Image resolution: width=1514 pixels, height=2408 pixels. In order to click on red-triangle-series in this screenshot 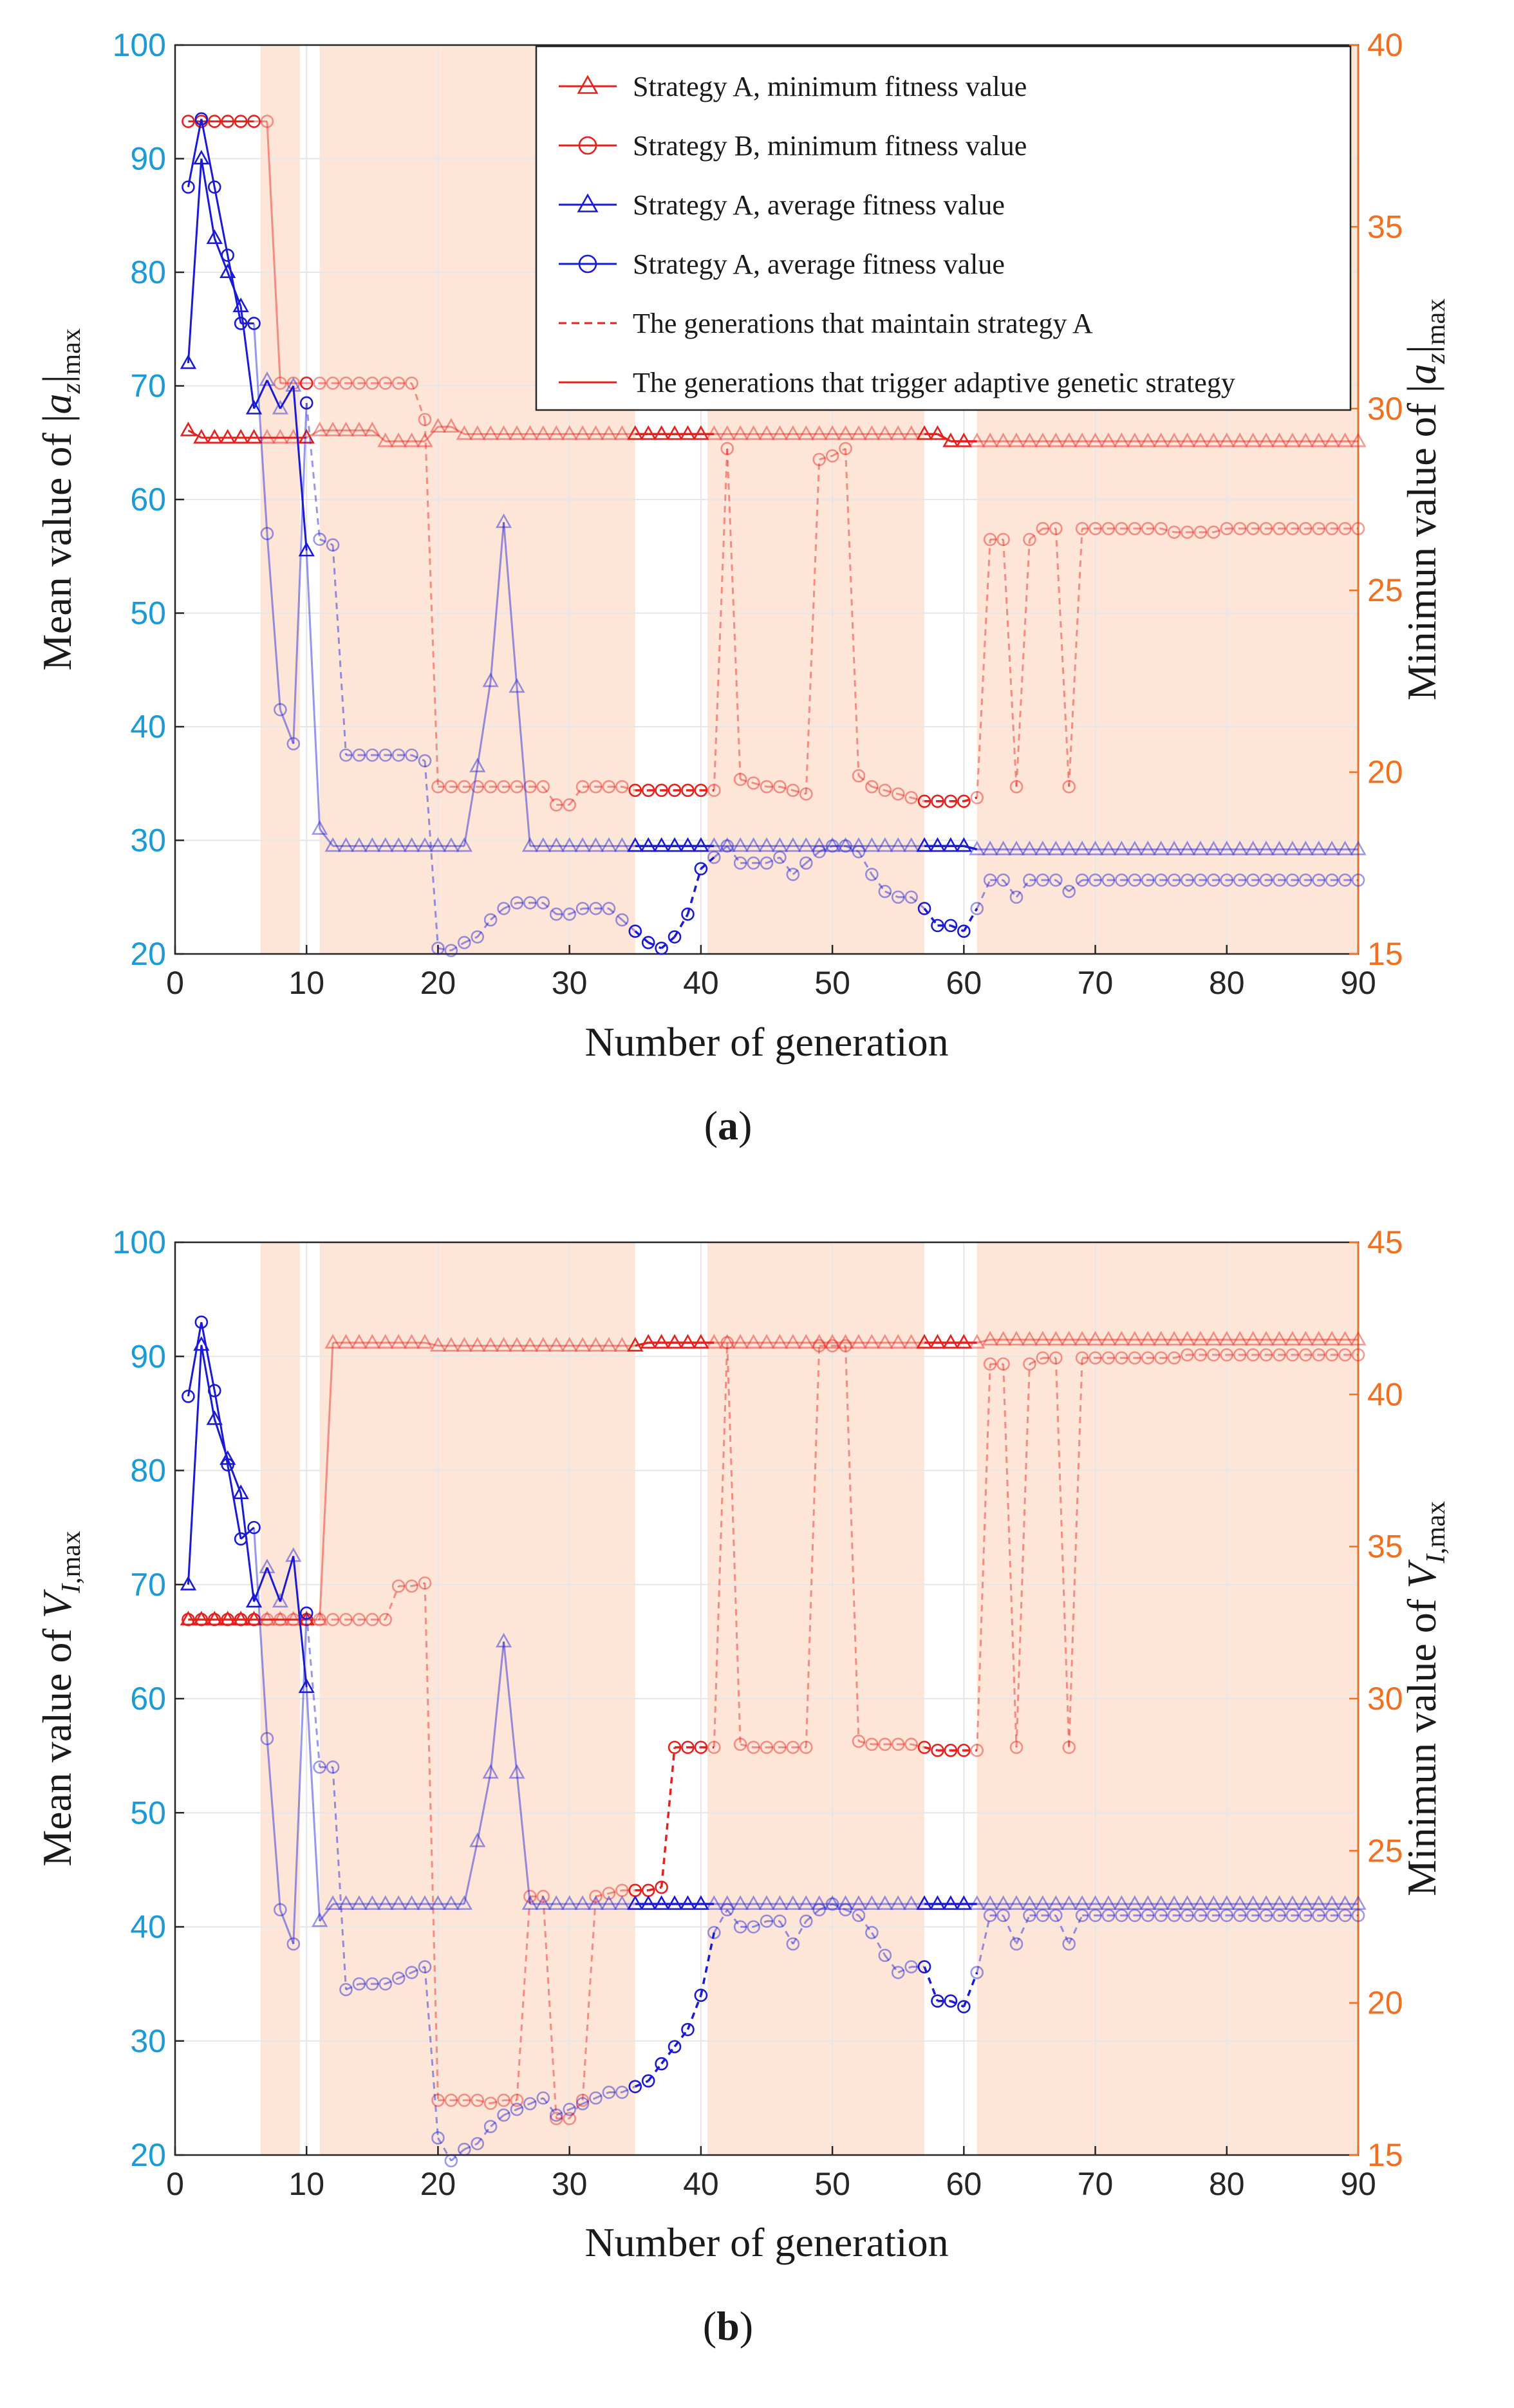, I will do `click(773, 1478)`.